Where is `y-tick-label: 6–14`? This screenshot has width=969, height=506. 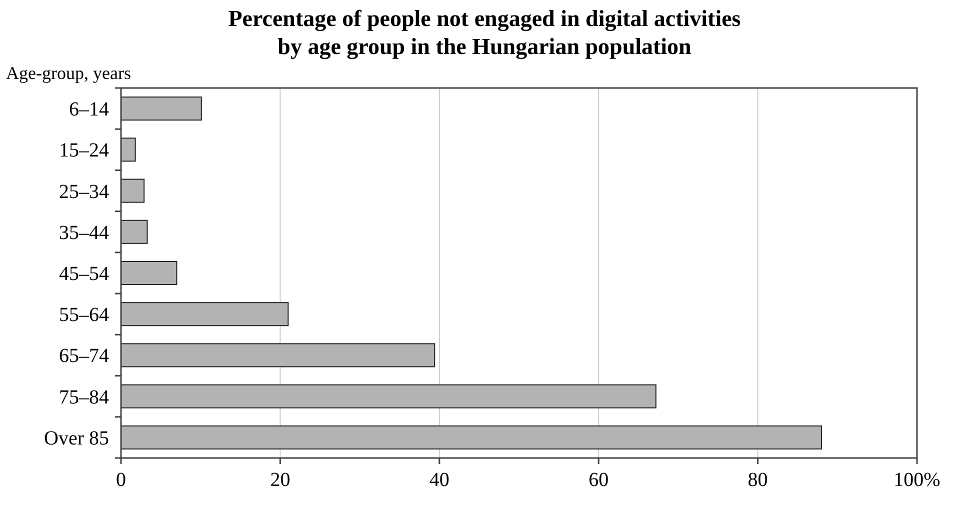 y-tick-label: 6–14 is located at coordinates (89, 109).